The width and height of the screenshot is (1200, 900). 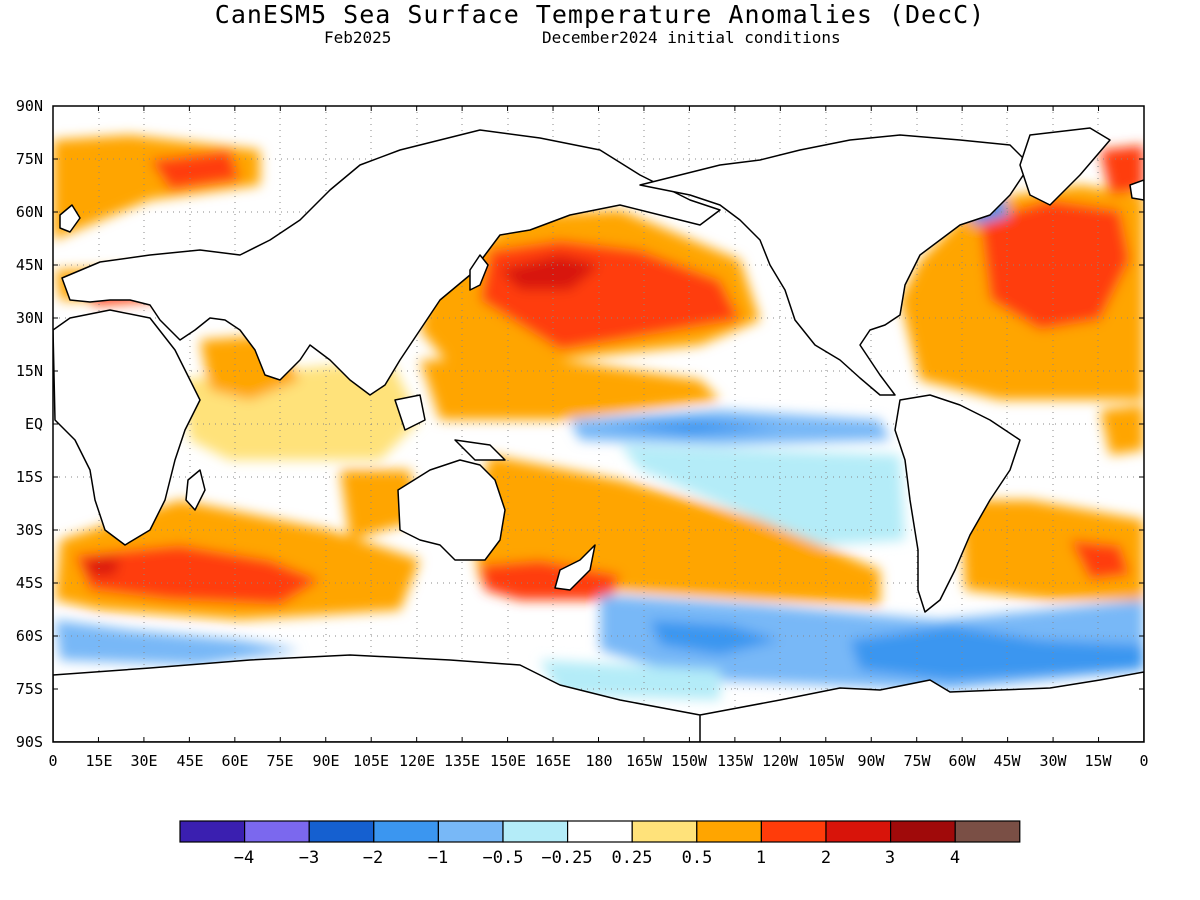 I want to click on colorbar-label: −3, so click(x=309, y=858).